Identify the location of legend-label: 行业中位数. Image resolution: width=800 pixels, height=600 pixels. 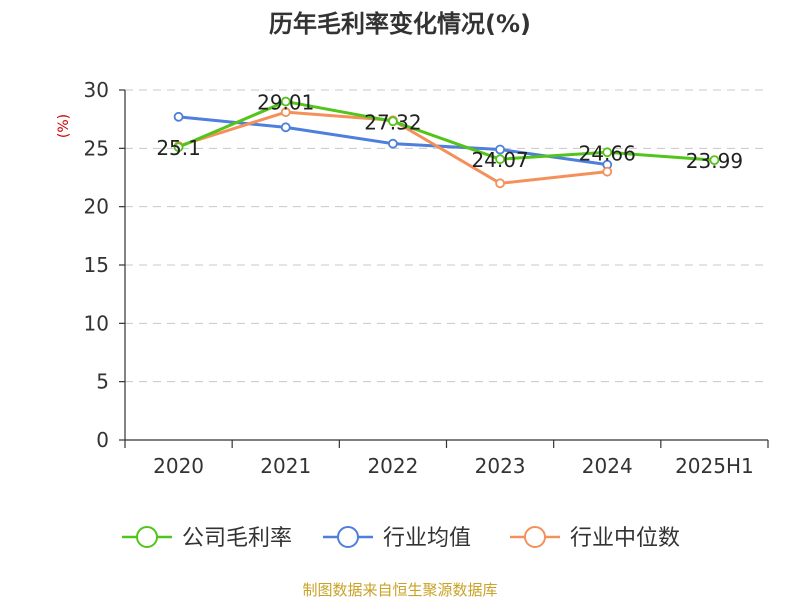
(625, 538).